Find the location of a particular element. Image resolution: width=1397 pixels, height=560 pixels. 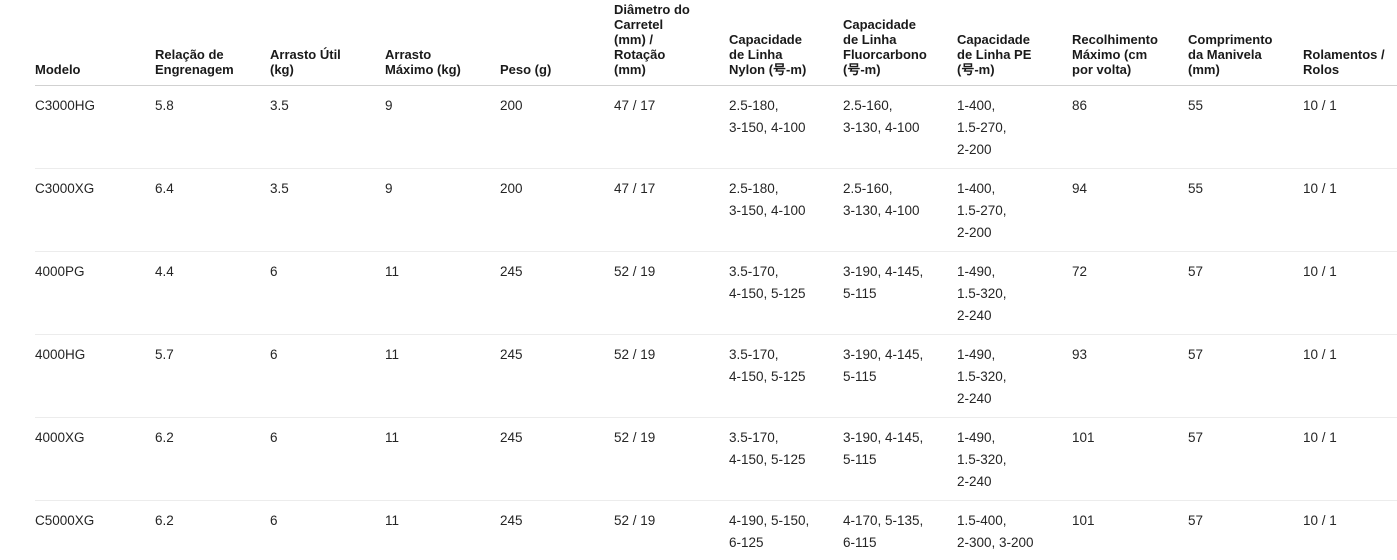

column-header-arrasto-util: Arrasto Útil (kg) is located at coordinates (327, 43).